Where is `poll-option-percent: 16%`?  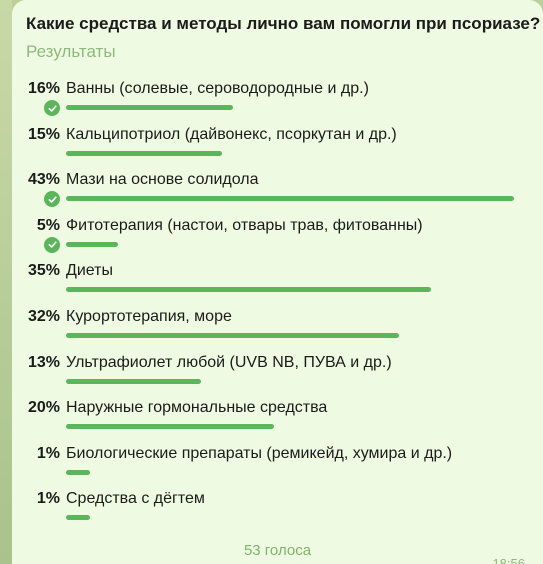 poll-option-percent: 16% is located at coordinates (43, 88).